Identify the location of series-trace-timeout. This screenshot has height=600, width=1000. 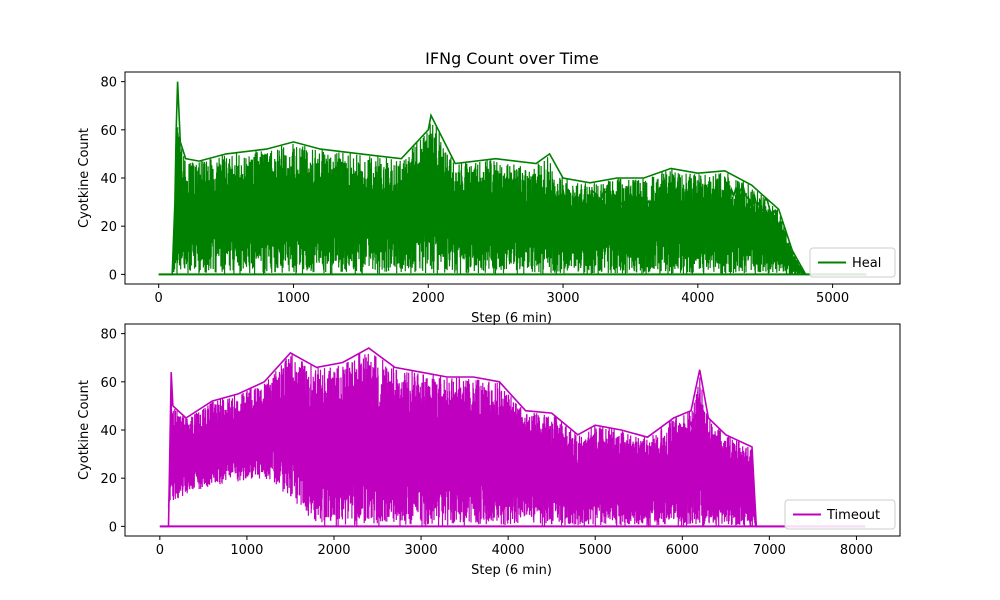
(651, 465).